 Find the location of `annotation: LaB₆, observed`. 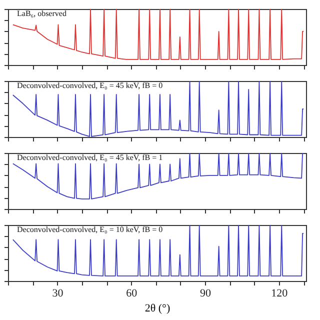

annotation: LaB₆, observed is located at coordinates (41, 13).